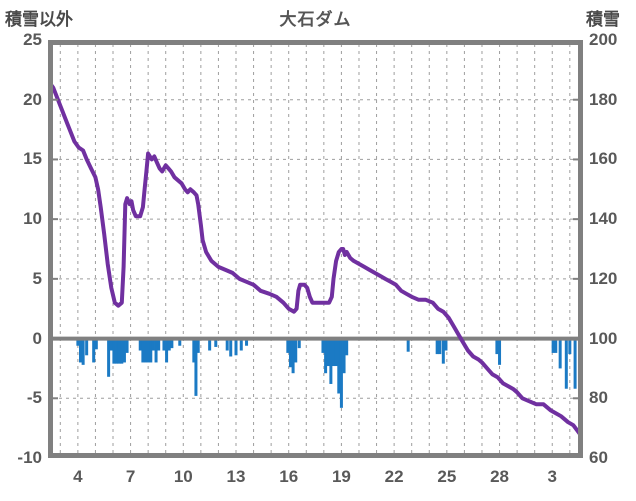  What do you see at coordinates (315, 19) in the screenshot?
I see `chart-title: 大石ダム` at bounding box center [315, 19].